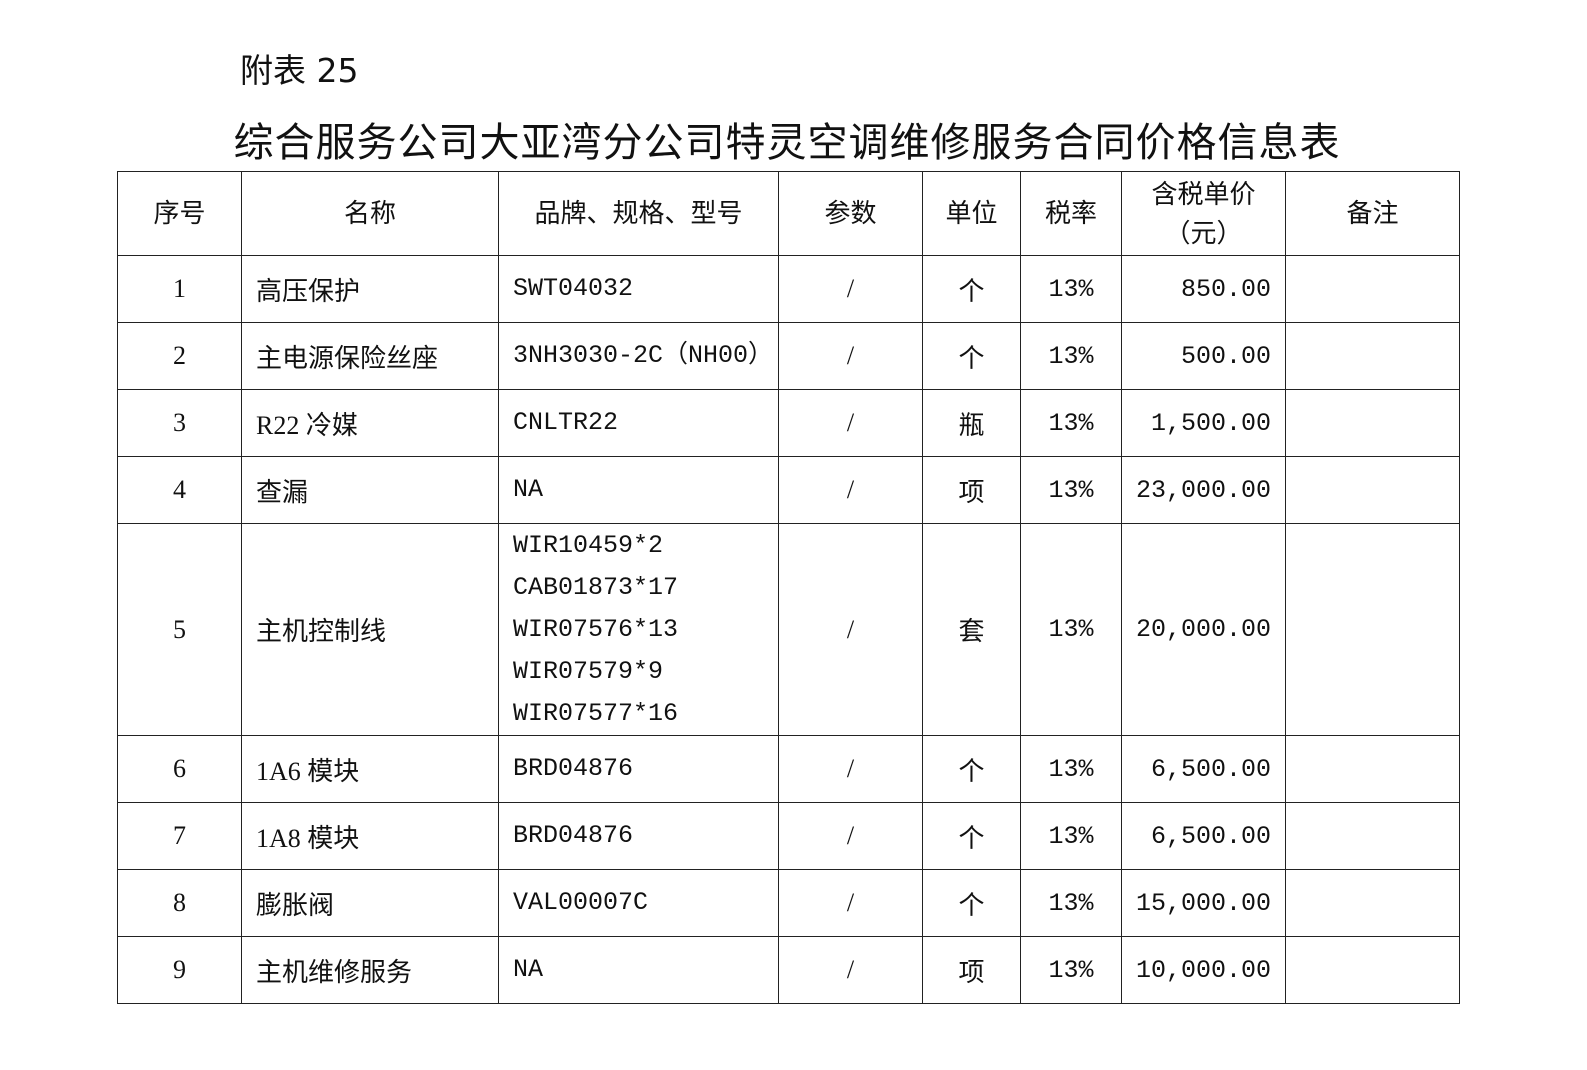 This screenshot has width=1587, height=1070. What do you see at coordinates (850, 213) in the screenshot?
I see `header-param: 参数` at bounding box center [850, 213].